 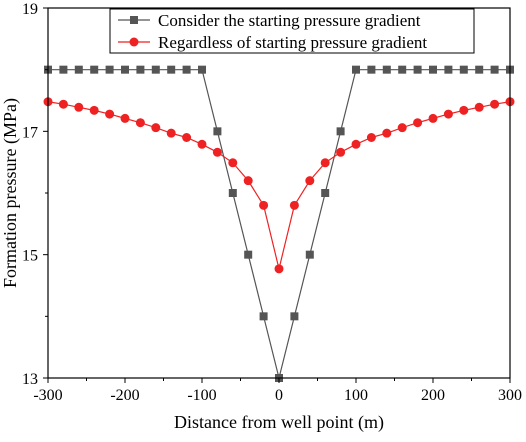 I want to click on x-tick-label: 300, so click(x=510, y=395).